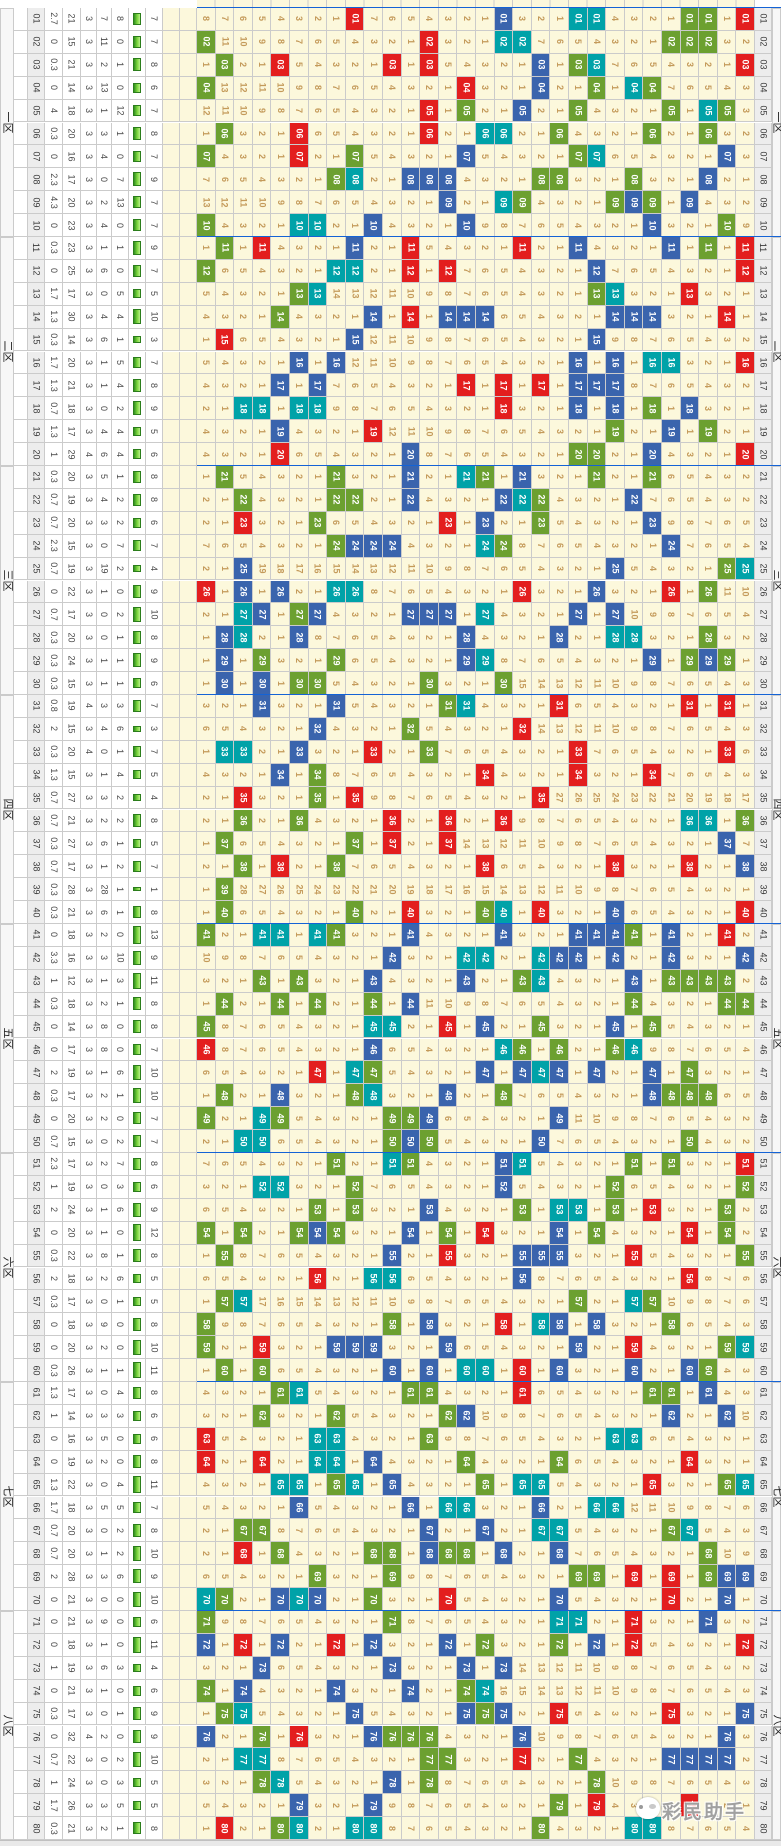 Image resolution: width=781 pixels, height=1846 pixels. I want to click on cell-text: 11, so click(410, 248).